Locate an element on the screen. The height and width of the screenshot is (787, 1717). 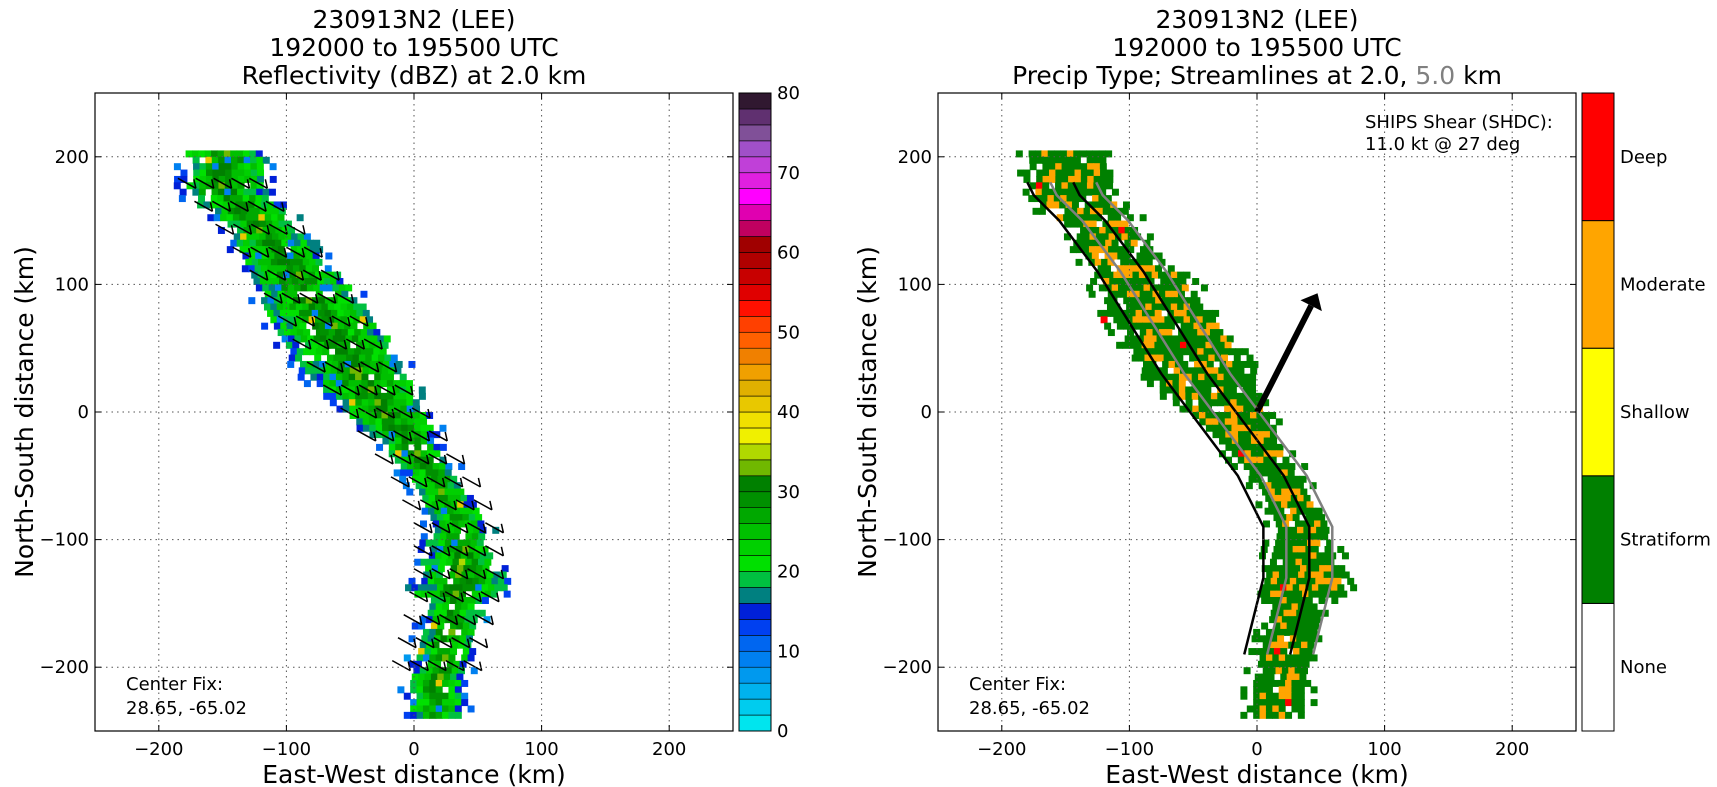
wind-barb is located at coordinates (400, 482).